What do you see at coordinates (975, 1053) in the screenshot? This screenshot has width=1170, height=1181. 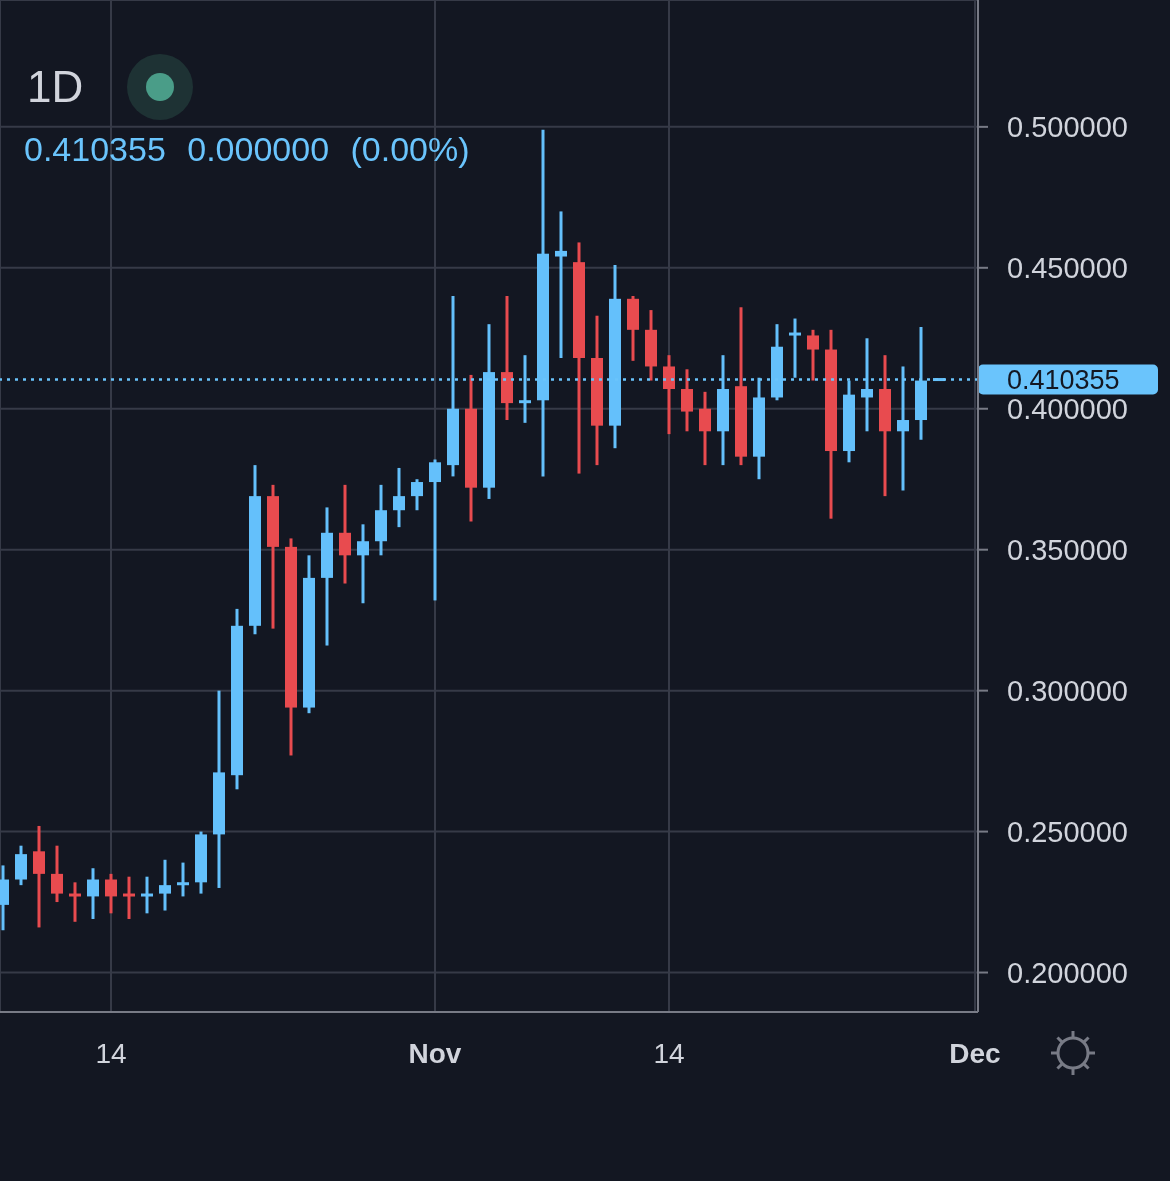 I see `x-tick-label: Dec` at bounding box center [975, 1053].